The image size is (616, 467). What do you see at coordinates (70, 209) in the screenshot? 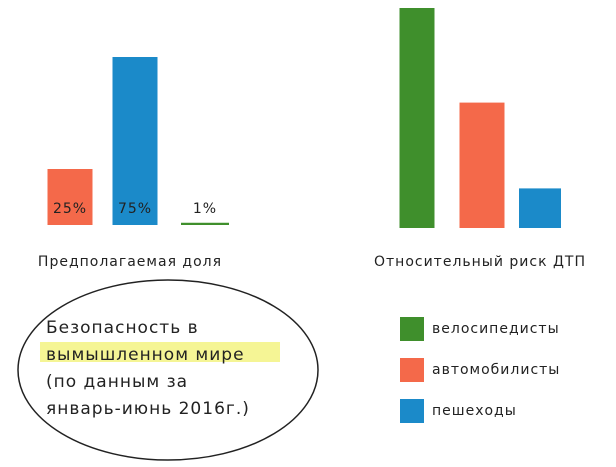
I see `value-label: 25%` at bounding box center [70, 209].